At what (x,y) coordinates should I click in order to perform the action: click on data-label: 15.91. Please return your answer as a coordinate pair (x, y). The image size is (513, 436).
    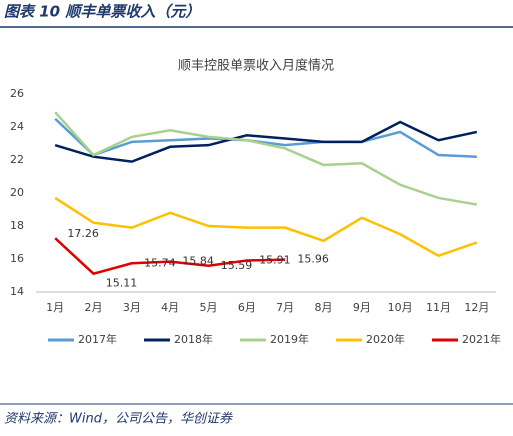
    Looking at the image, I should click on (275, 259).